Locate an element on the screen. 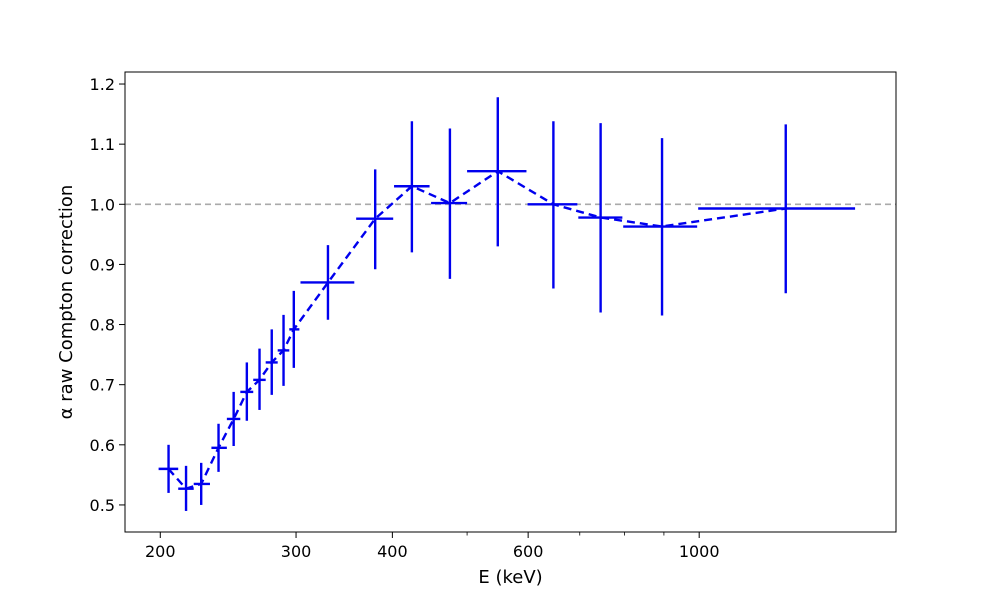 This screenshot has height=603, width=996. x-tick-label: 200 is located at coordinates (160, 551).